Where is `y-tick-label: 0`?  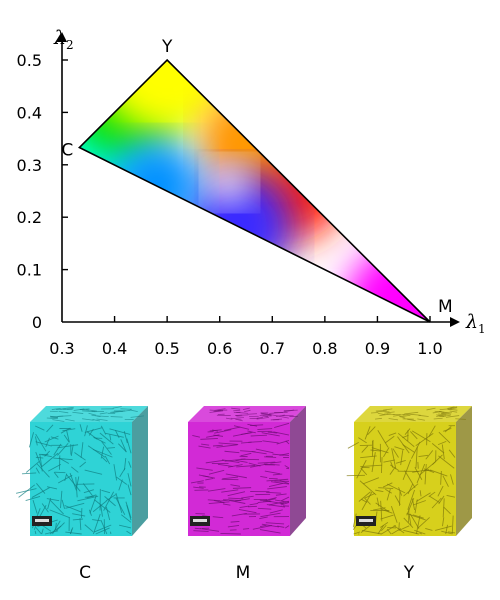 y-tick-label: 0 is located at coordinates (37, 322).